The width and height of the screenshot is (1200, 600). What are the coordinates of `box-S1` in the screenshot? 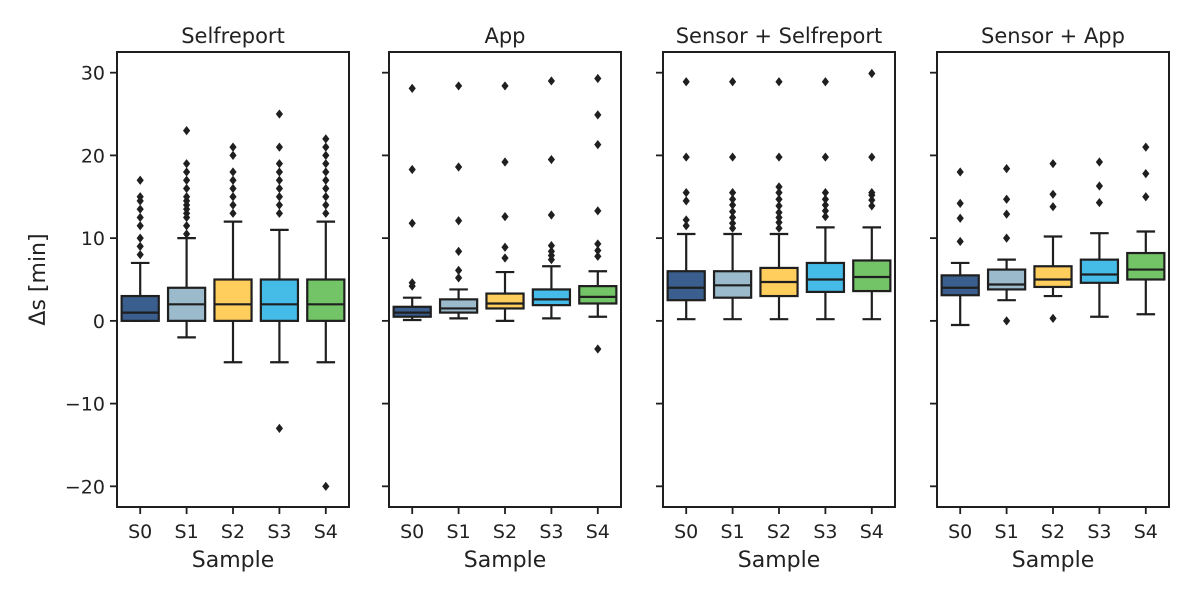 It's located at (458, 200).